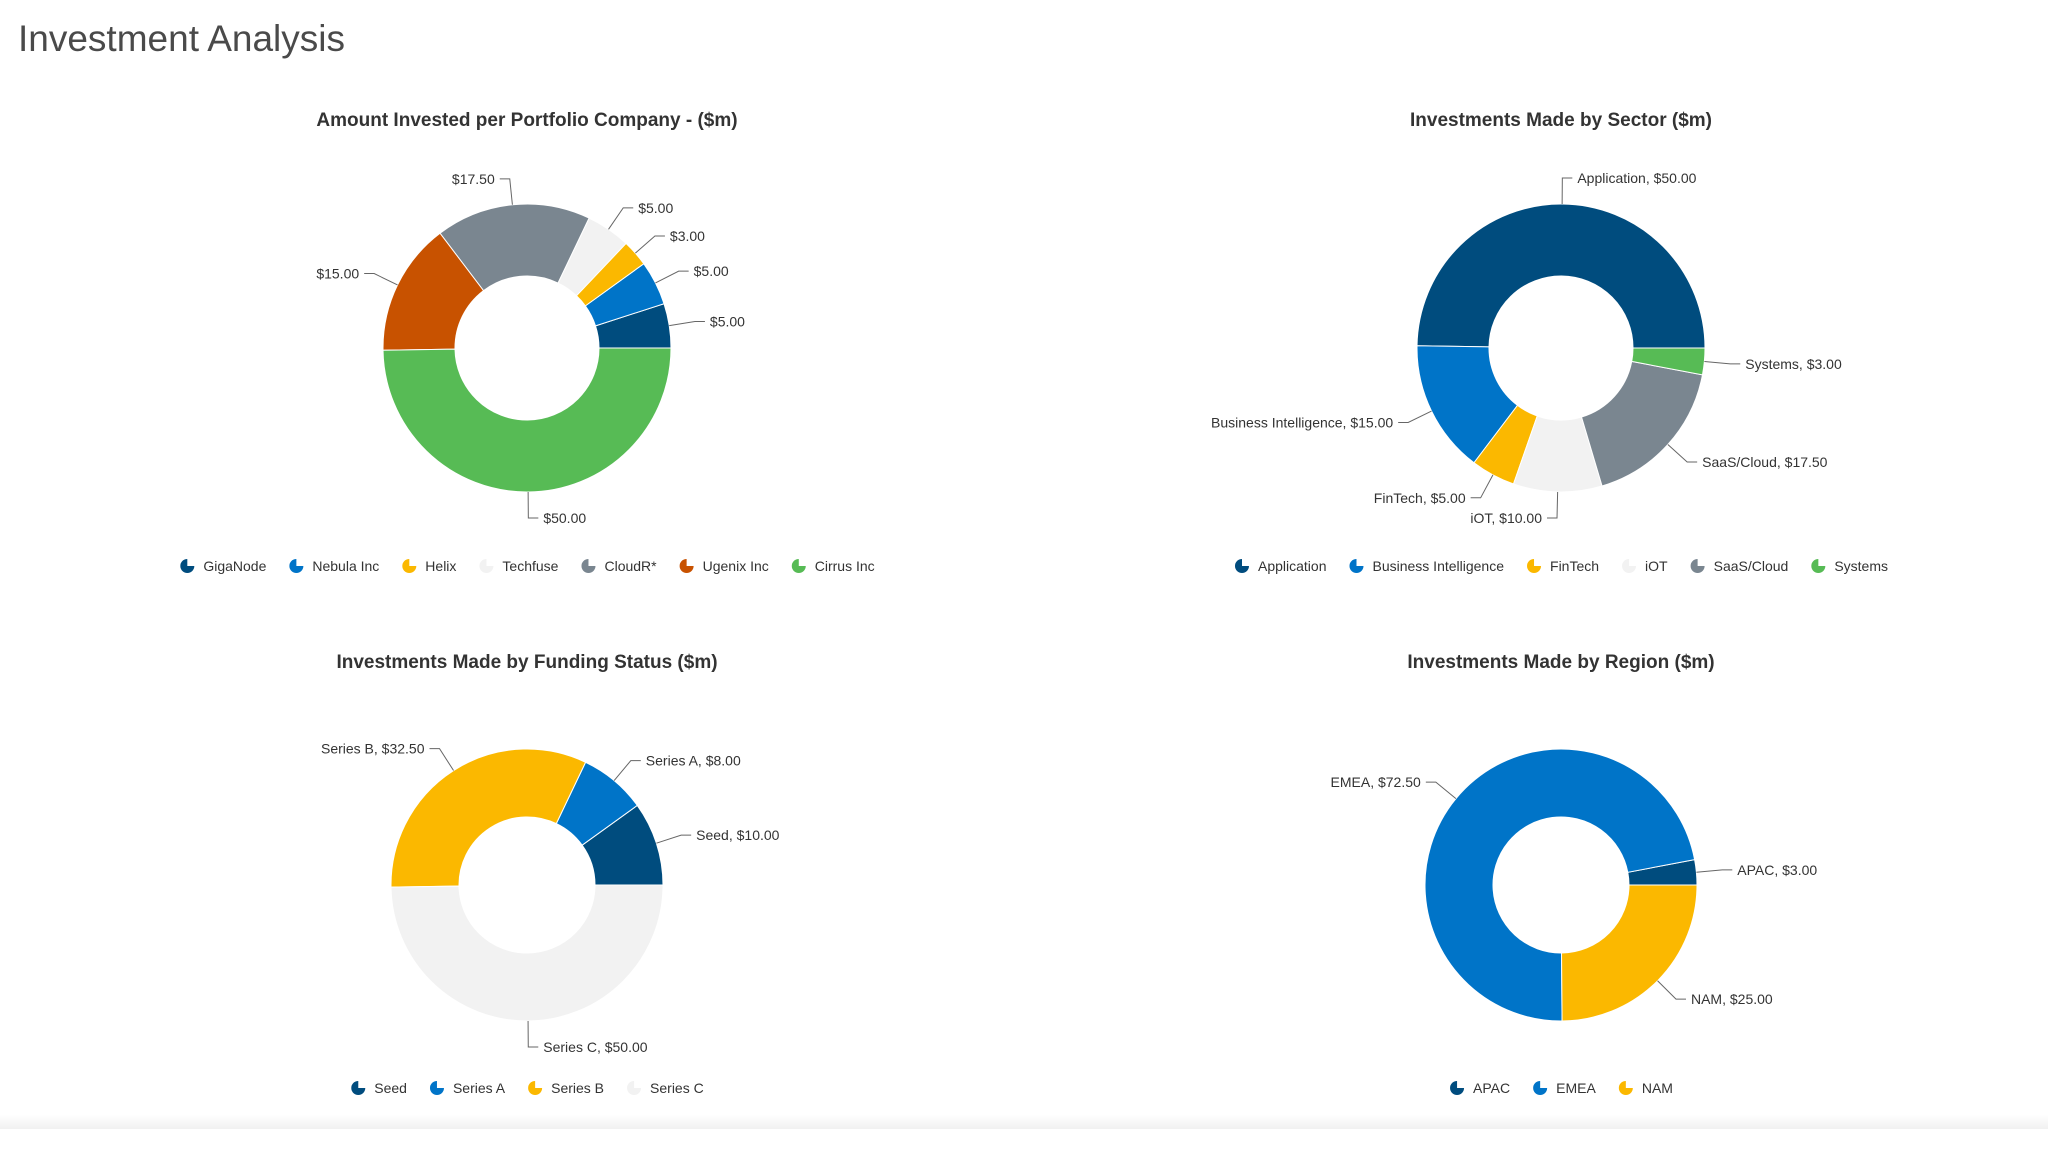 The height and width of the screenshot is (1162, 2048). What do you see at coordinates (440, 566) in the screenshot?
I see `legend-label: Helix` at bounding box center [440, 566].